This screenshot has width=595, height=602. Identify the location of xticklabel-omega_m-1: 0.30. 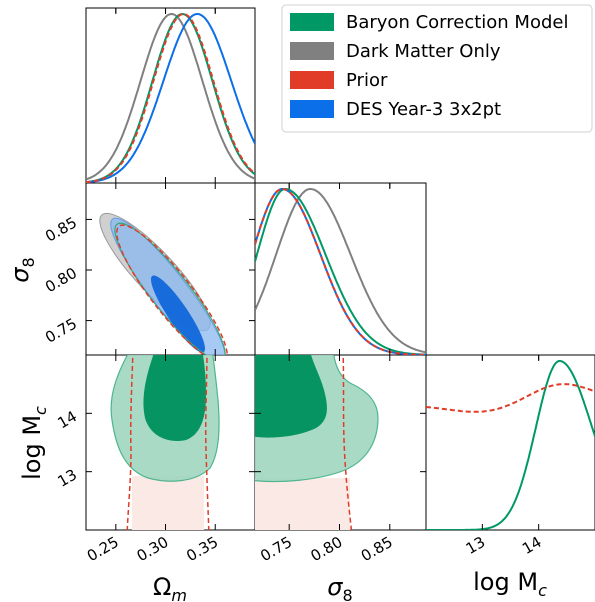
(153, 549).